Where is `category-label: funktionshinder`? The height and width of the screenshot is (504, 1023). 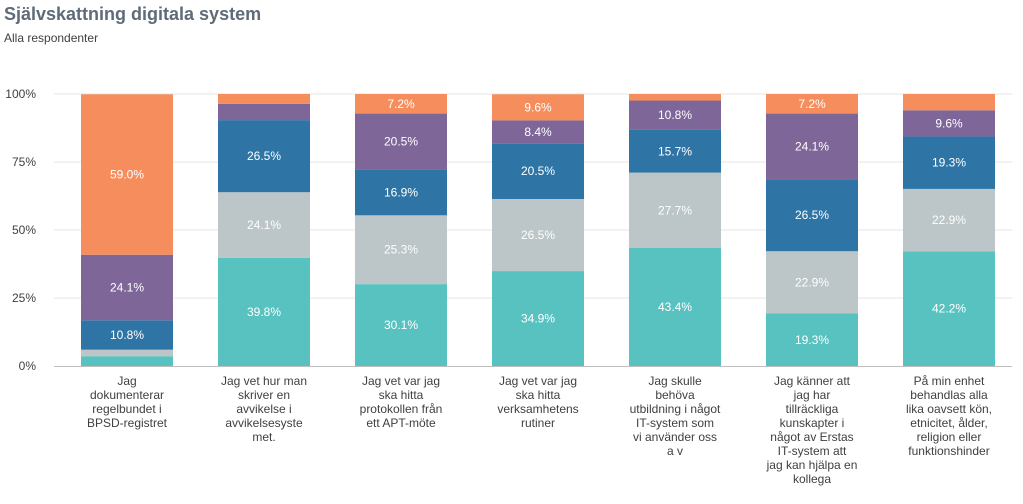 category-label: funktionshinder is located at coordinates (948, 451).